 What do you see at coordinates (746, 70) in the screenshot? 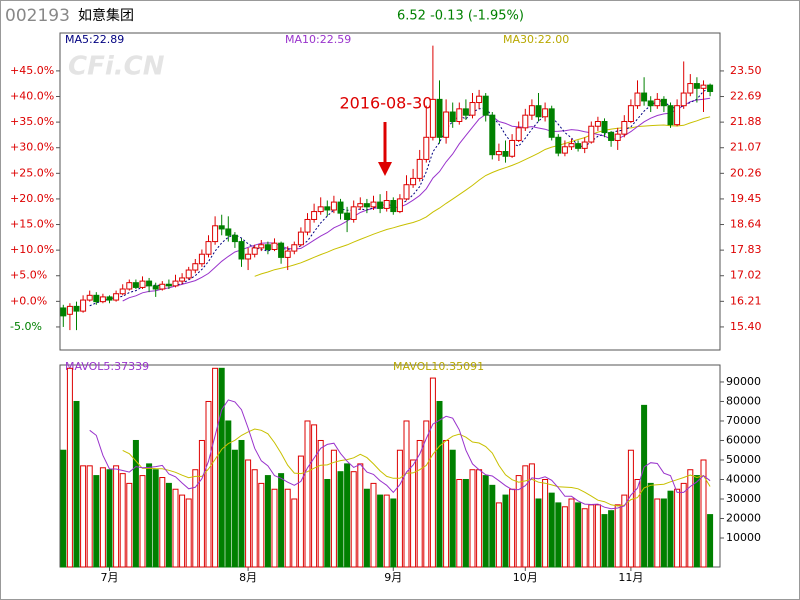
I see `y-tick-label: 23.50` at bounding box center [746, 70].